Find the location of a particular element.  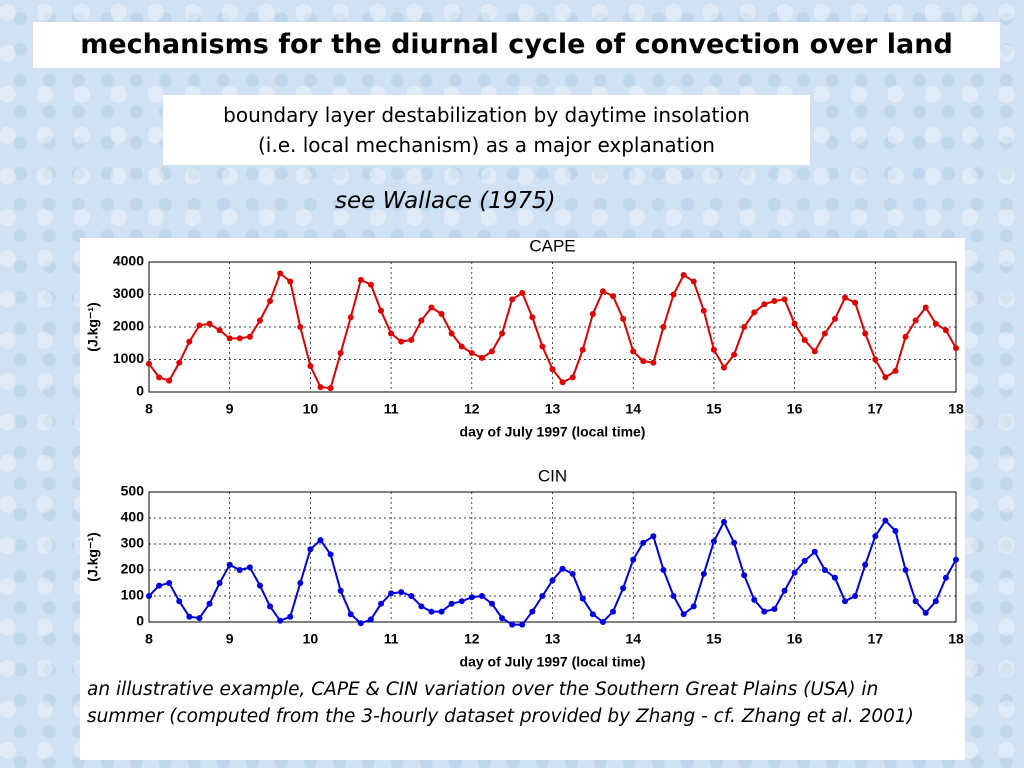

y-tick-label: 500 is located at coordinates (133, 491).